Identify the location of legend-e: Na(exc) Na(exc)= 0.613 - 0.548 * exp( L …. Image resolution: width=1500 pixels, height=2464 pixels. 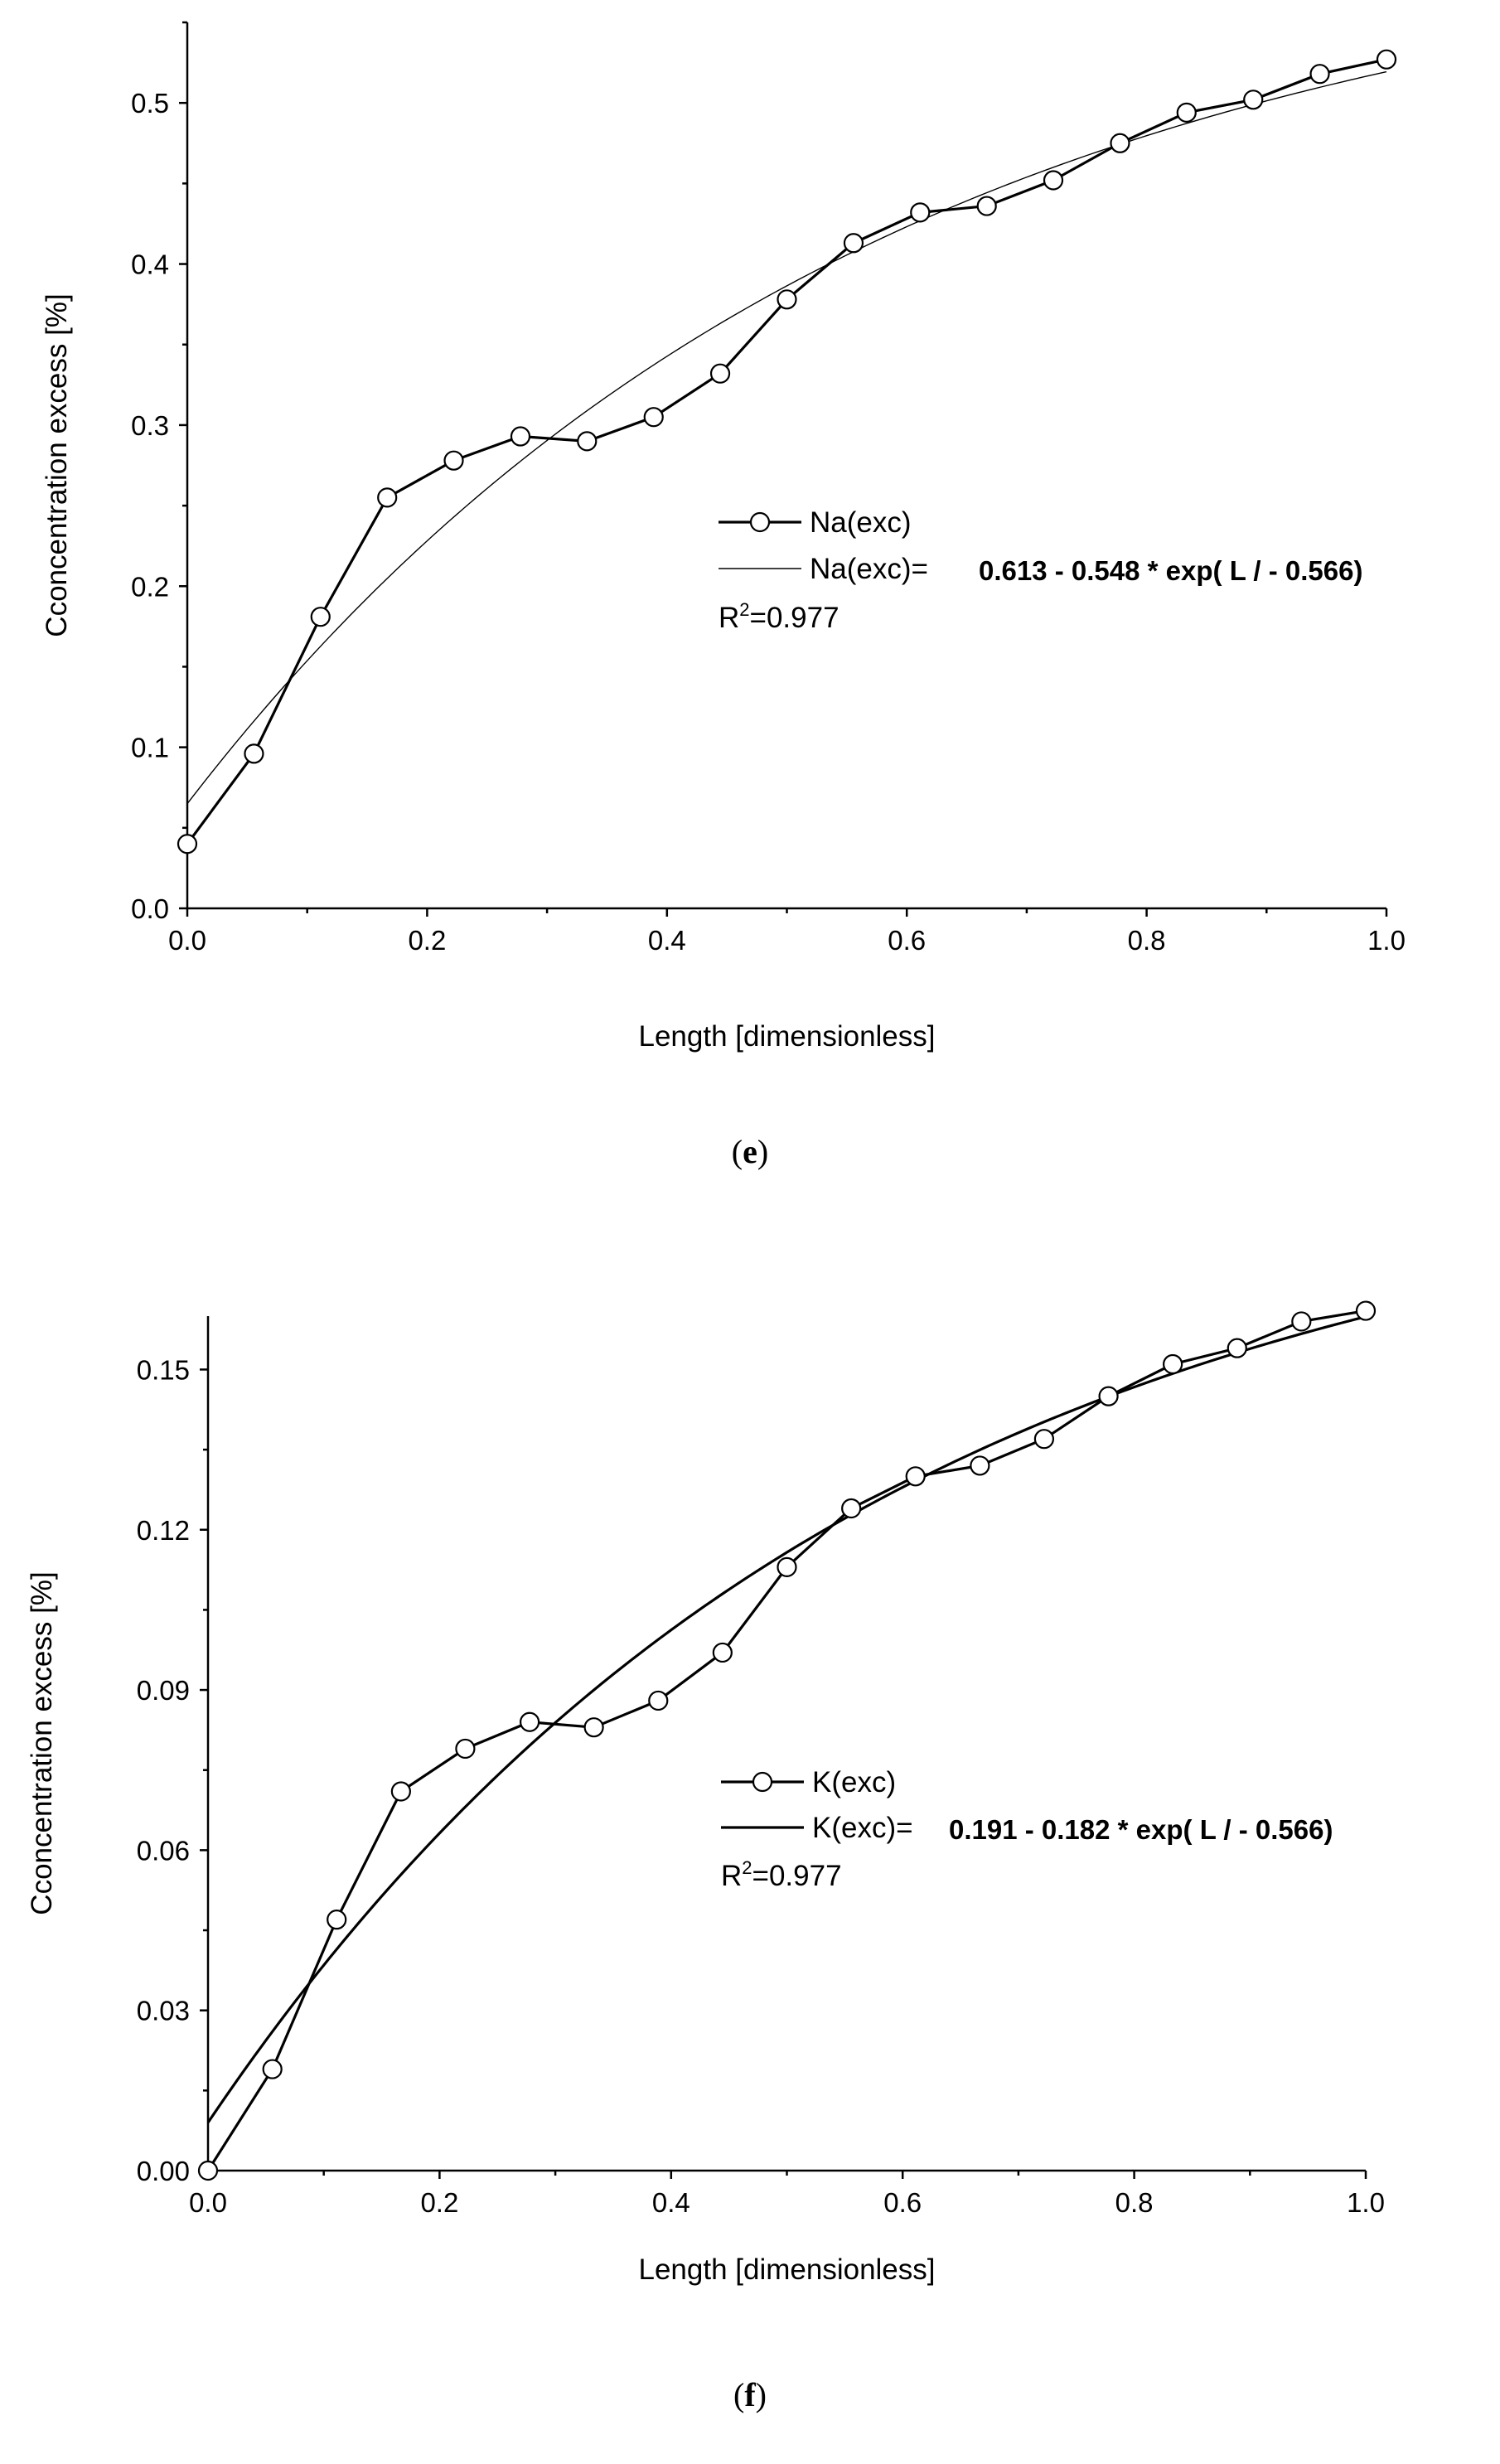
(1041, 570).